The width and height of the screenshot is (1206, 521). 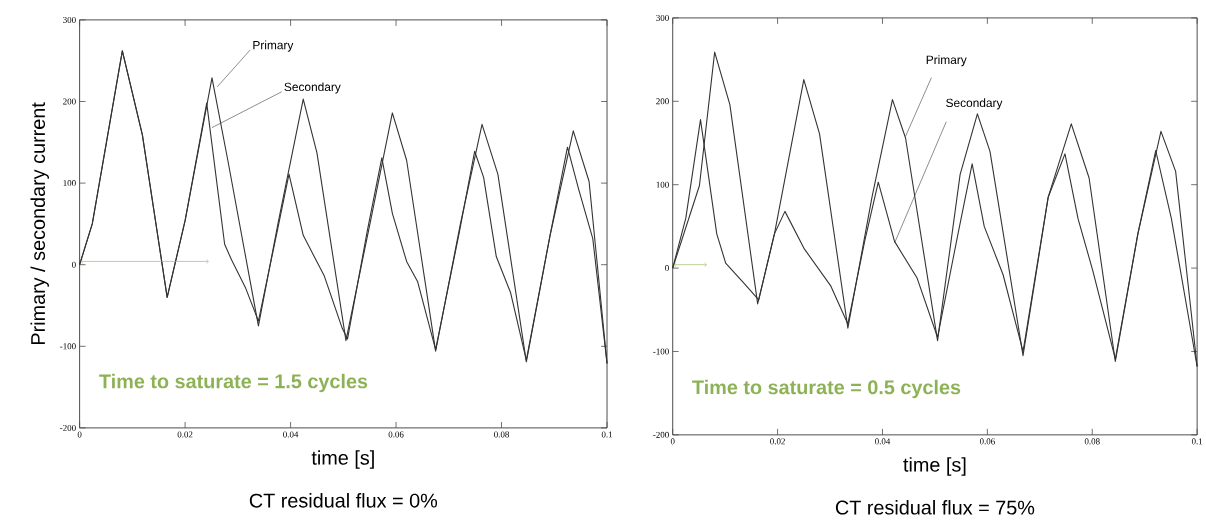 What do you see at coordinates (935, 507) in the screenshot?
I see `text: CT residual flux = 75%` at bounding box center [935, 507].